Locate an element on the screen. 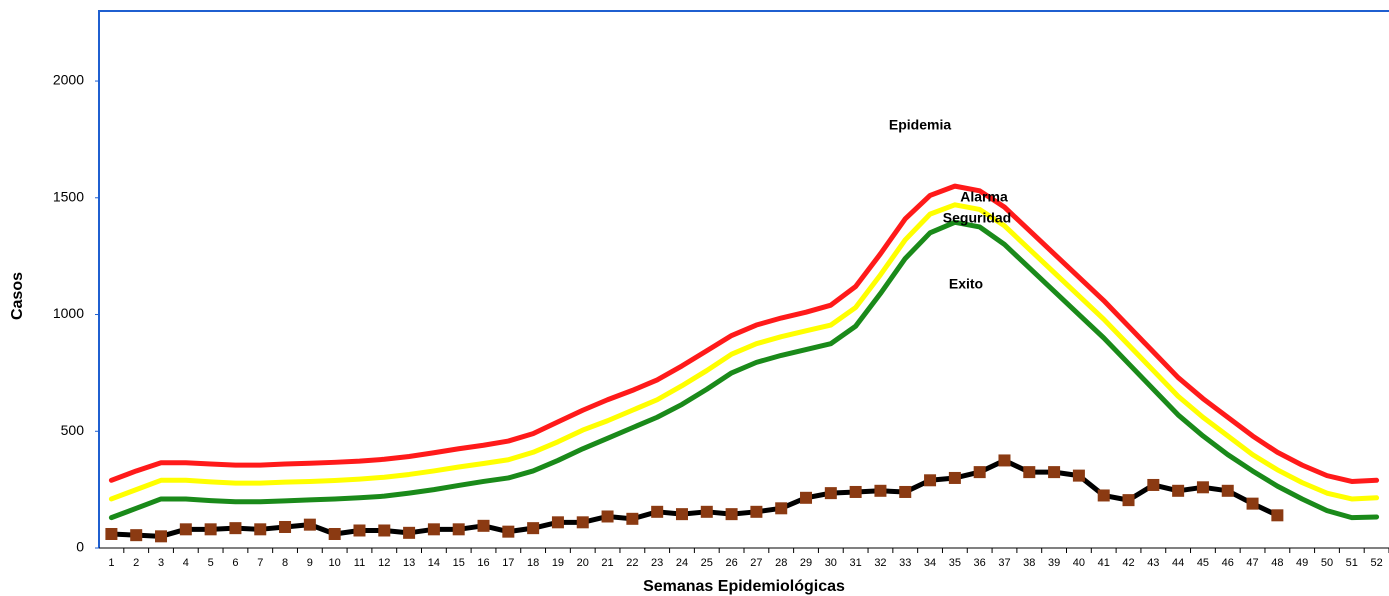 This screenshot has width=1389, height=596. x-tick-label: 19 is located at coordinates (558, 563).